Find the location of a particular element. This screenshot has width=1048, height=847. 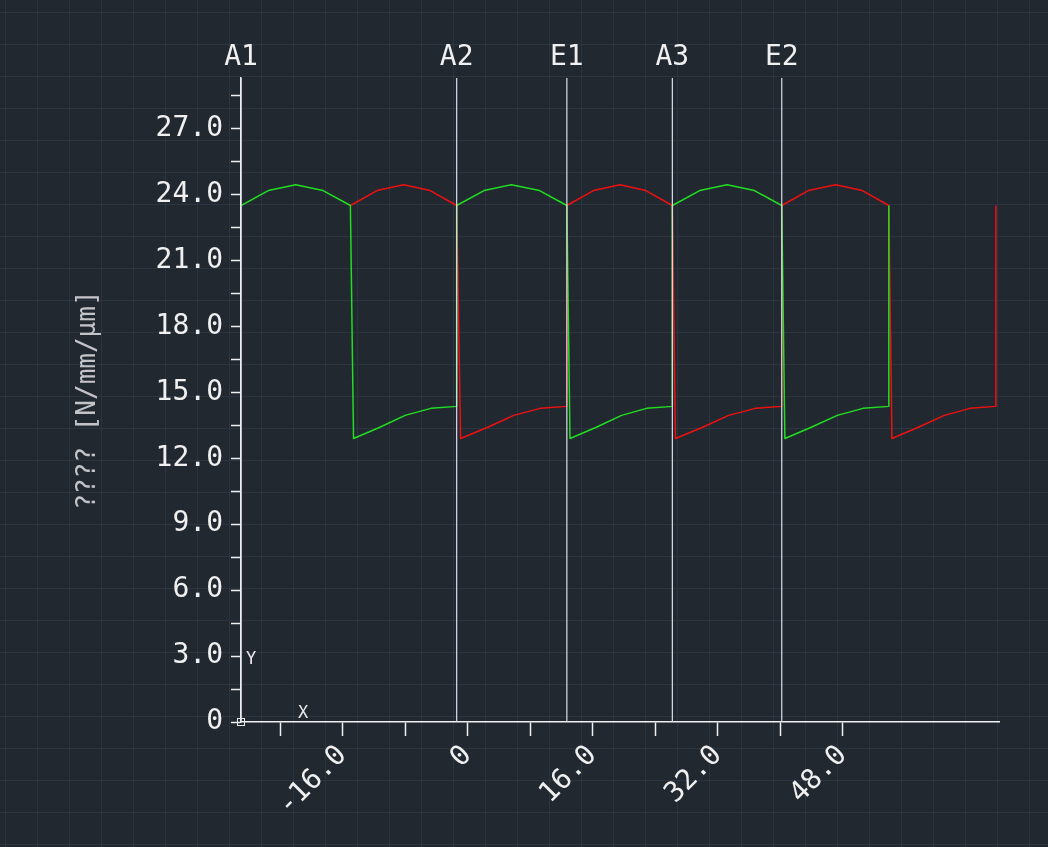

y-tick-label: 9.0 is located at coordinates (197, 522).